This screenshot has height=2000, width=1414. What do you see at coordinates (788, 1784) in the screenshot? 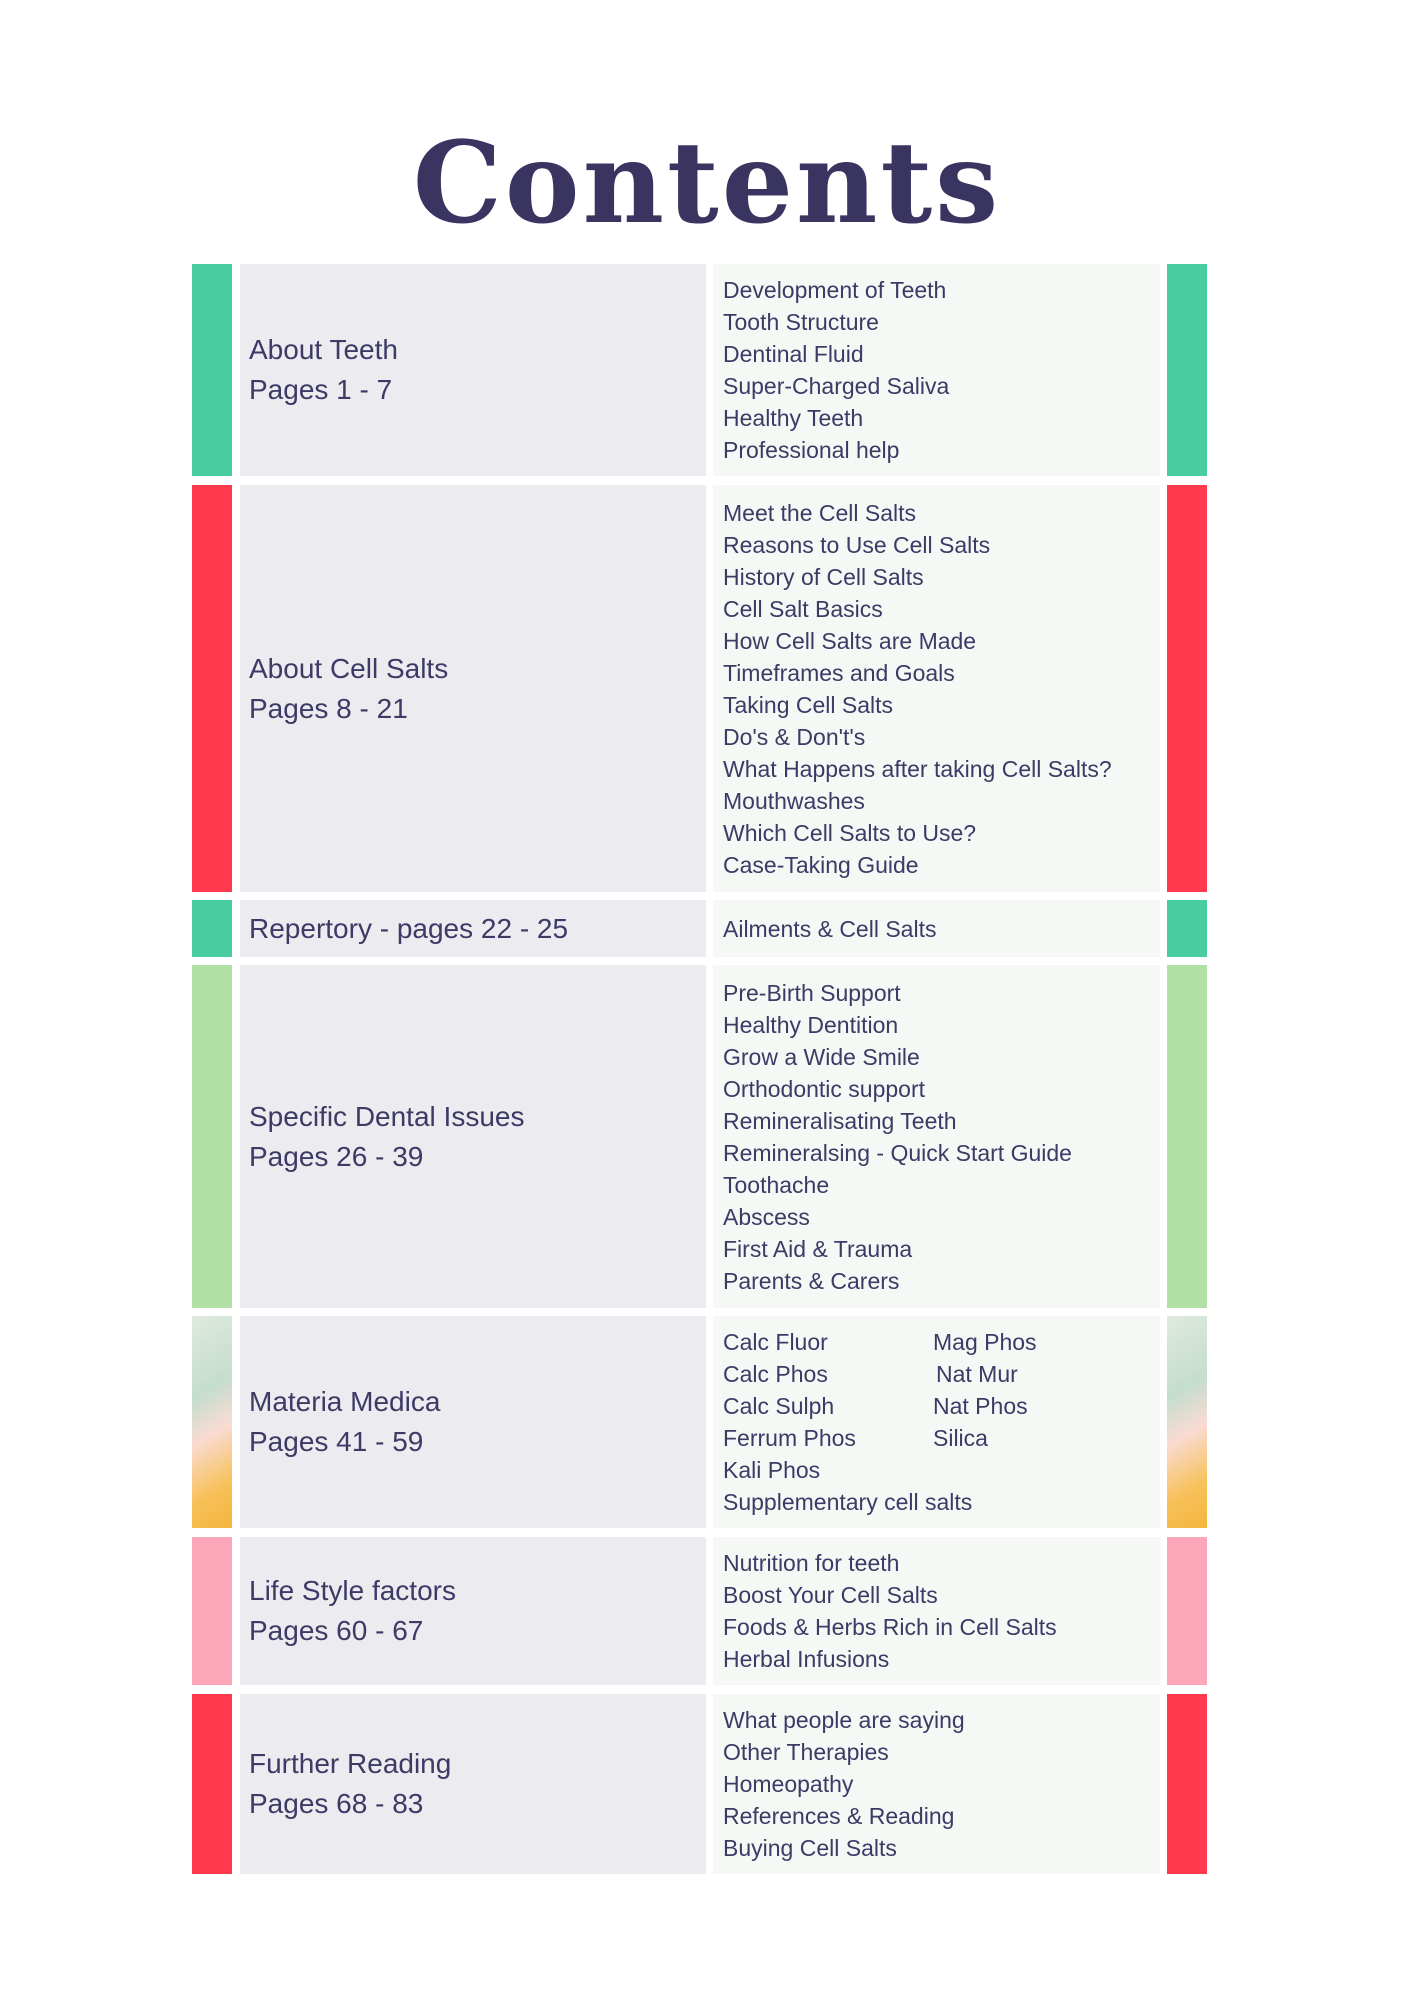
I see `list-item: Homeopathy` at bounding box center [788, 1784].